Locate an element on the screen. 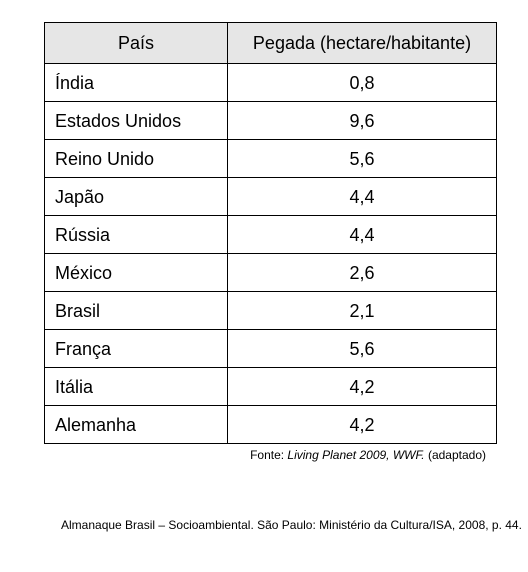 The image size is (528, 572). table-row: França 5,6 is located at coordinates (270, 348).